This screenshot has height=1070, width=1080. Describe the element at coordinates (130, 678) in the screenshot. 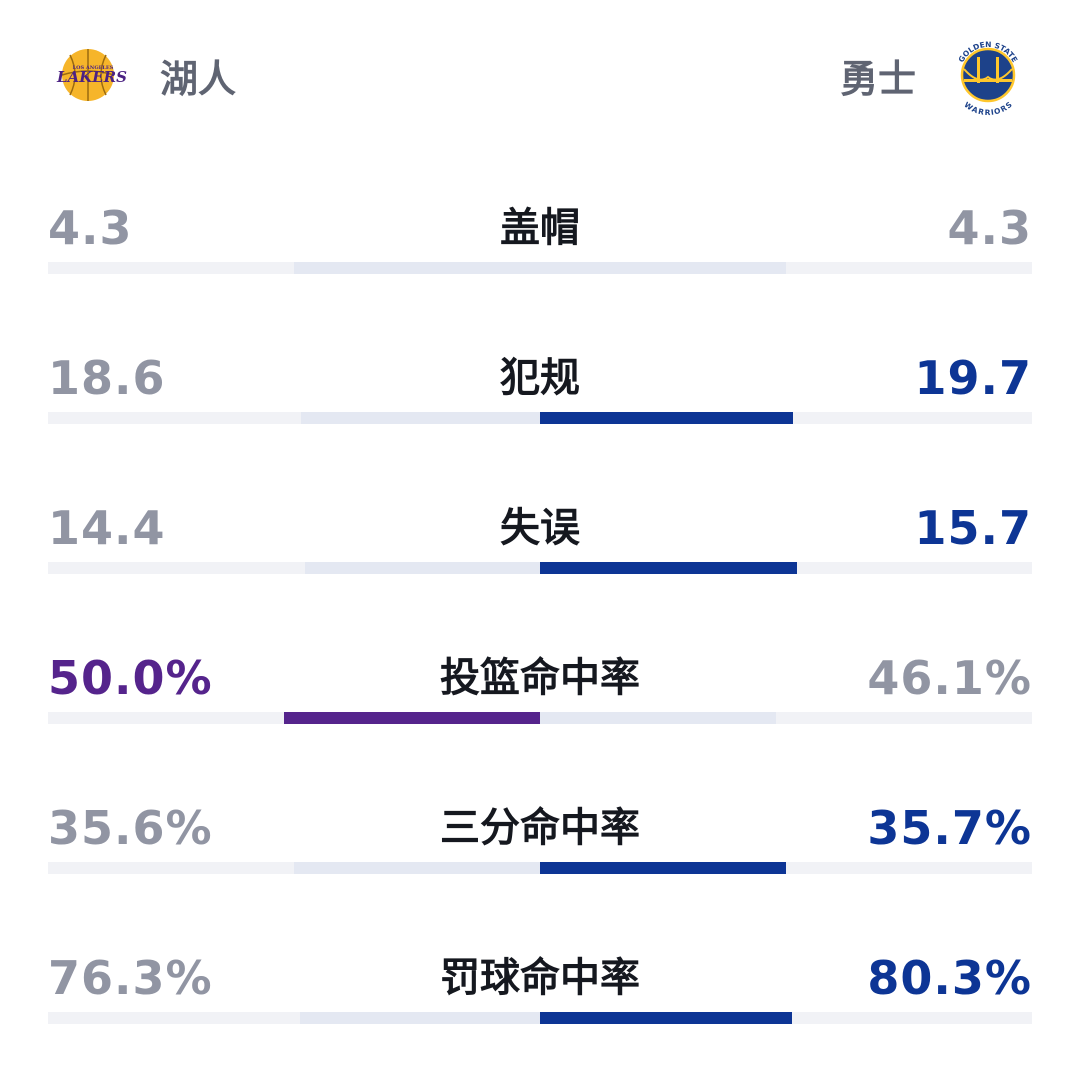

I see `home-stat-value: 50.0%` at that location.